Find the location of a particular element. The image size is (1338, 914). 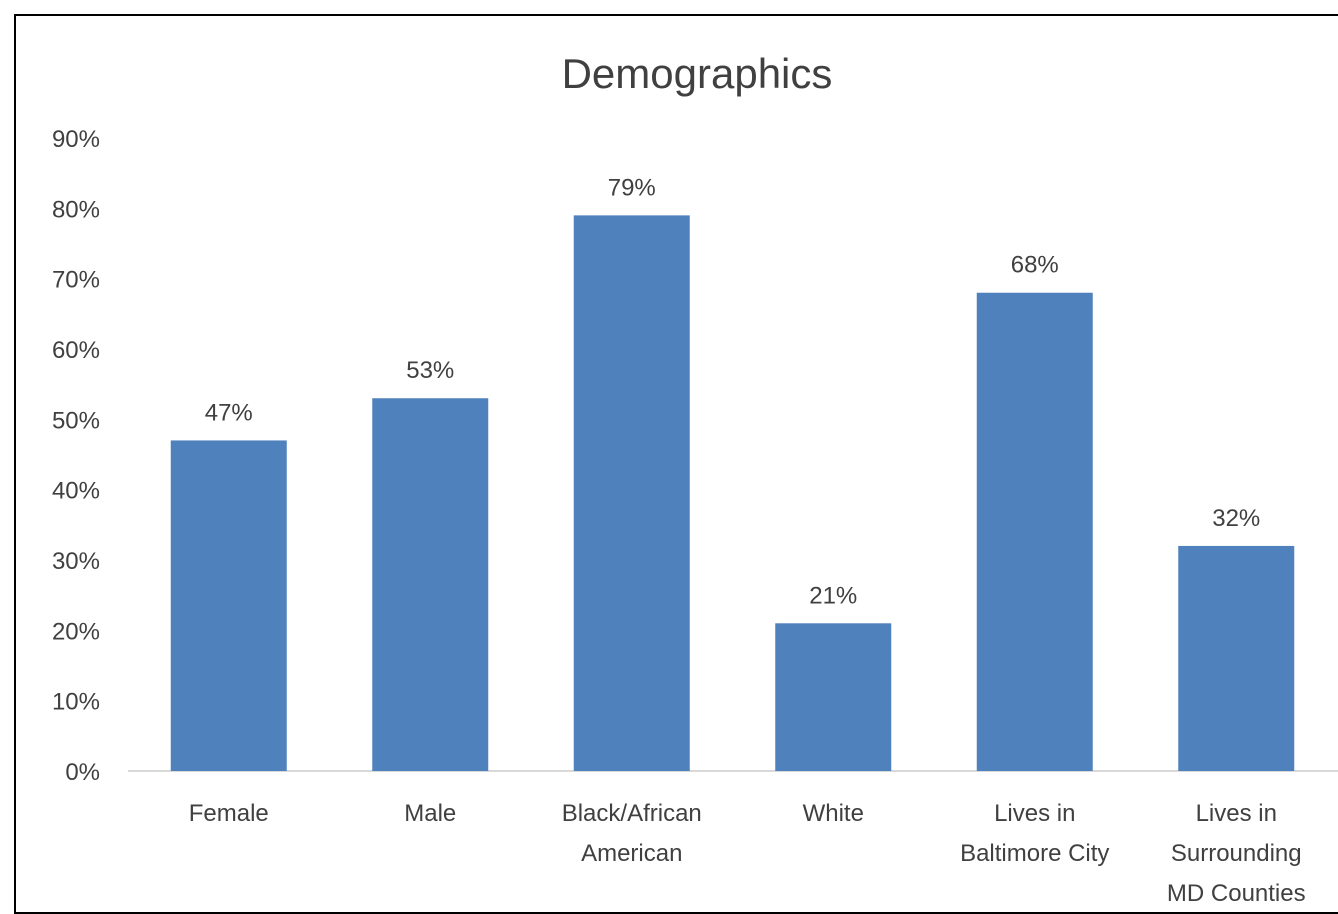

data-label: 32% is located at coordinates (1236, 518).